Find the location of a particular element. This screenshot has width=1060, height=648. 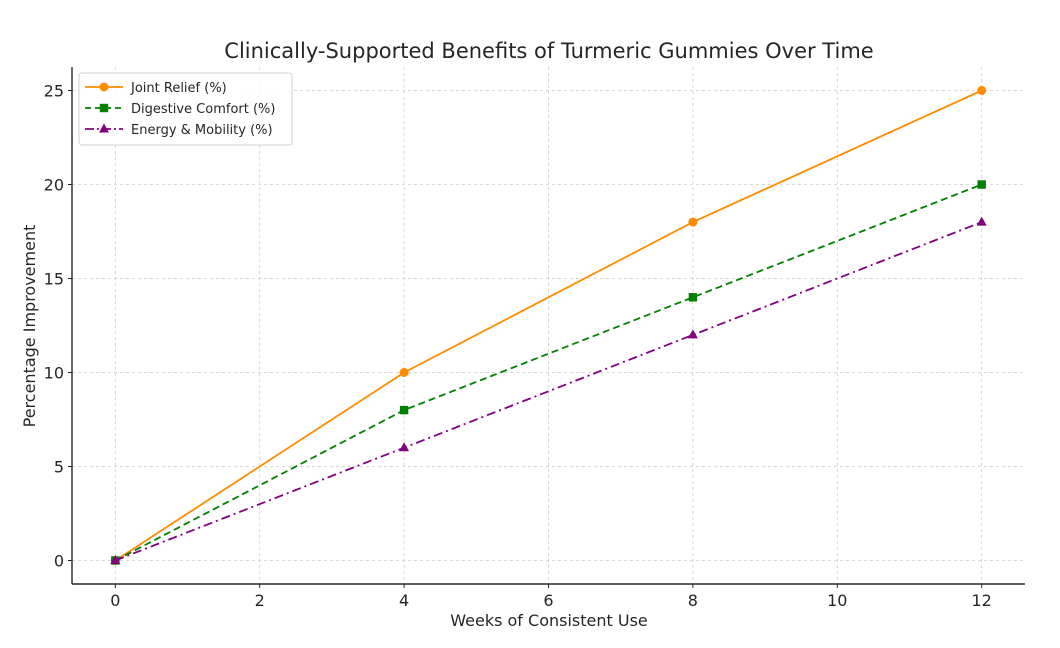

legend-label: Digestive Comfort (%) is located at coordinates (203, 109).